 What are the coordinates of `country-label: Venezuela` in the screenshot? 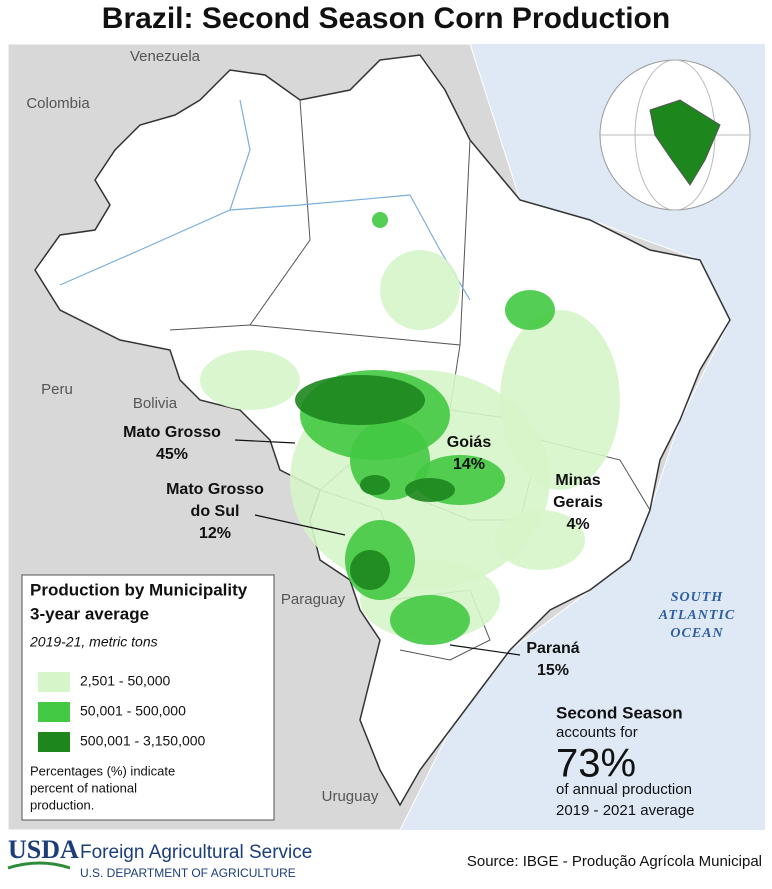 It's located at (165, 56).